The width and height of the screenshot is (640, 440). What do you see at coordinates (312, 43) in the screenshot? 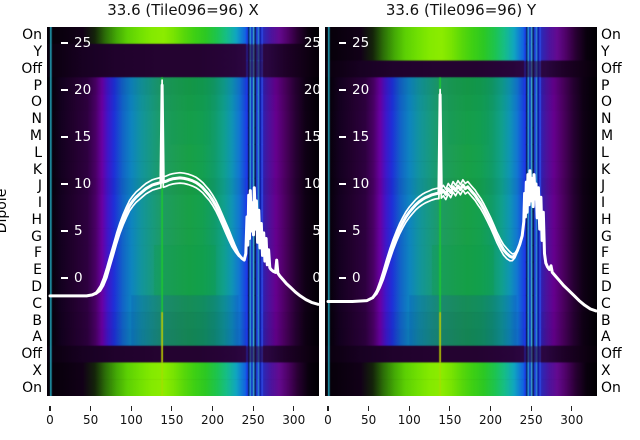
I see `inner-db-tick-right: 25` at bounding box center [312, 43].